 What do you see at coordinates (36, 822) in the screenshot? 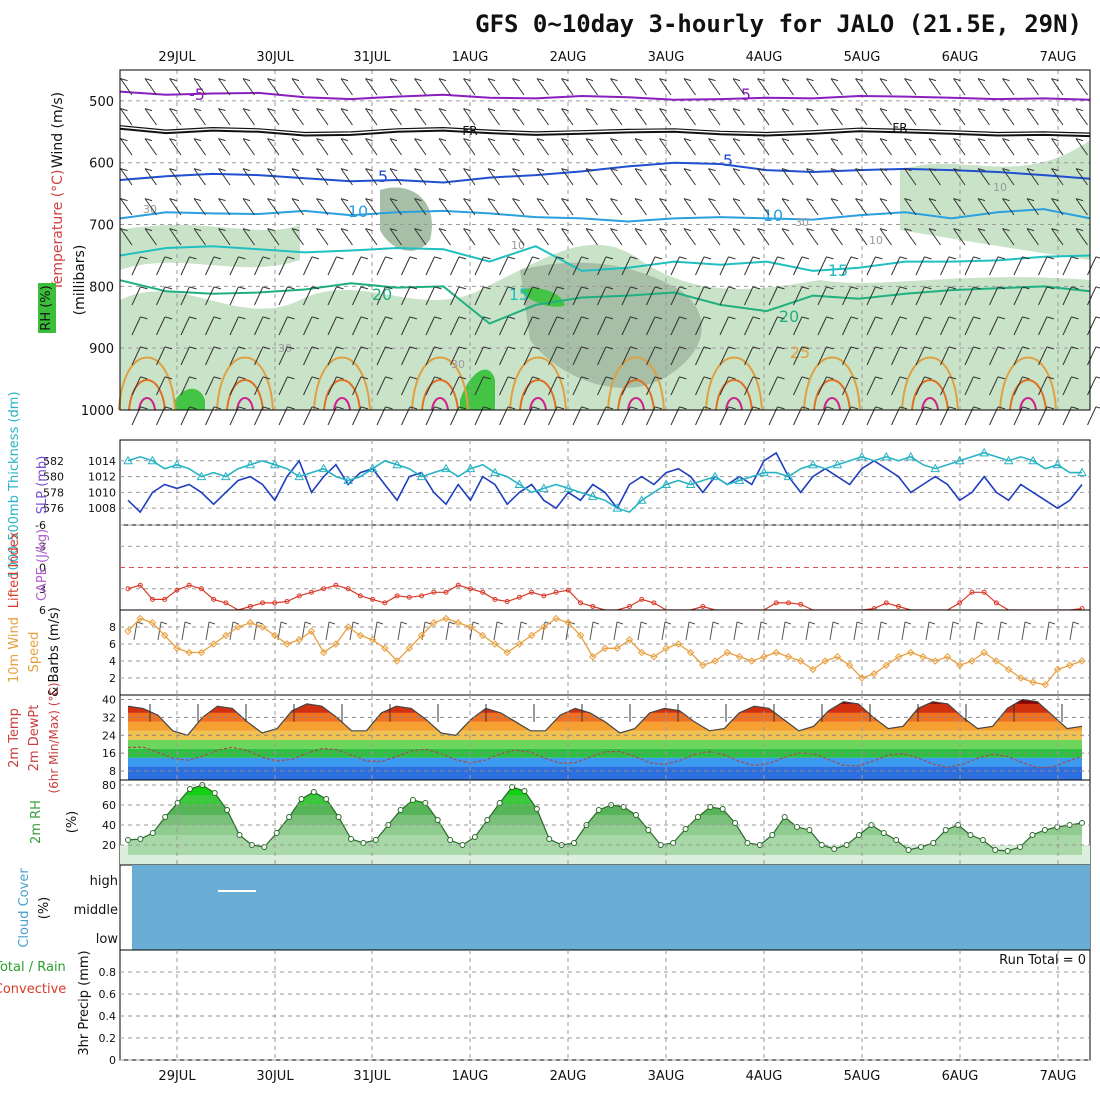
I see `axis-label-rh2m: 2m RH` at bounding box center [36, 822].